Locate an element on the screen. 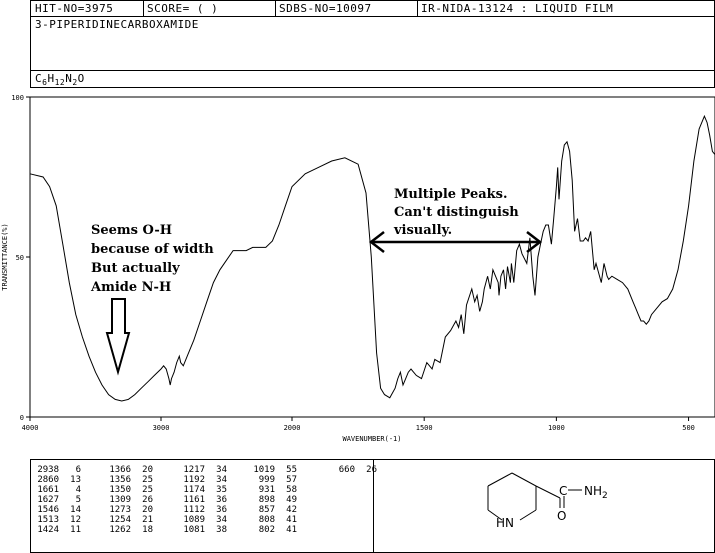 The width and height of the screenshot is (715, 553). peak-wavenumber: 999 is located at coordinates (266, 480).